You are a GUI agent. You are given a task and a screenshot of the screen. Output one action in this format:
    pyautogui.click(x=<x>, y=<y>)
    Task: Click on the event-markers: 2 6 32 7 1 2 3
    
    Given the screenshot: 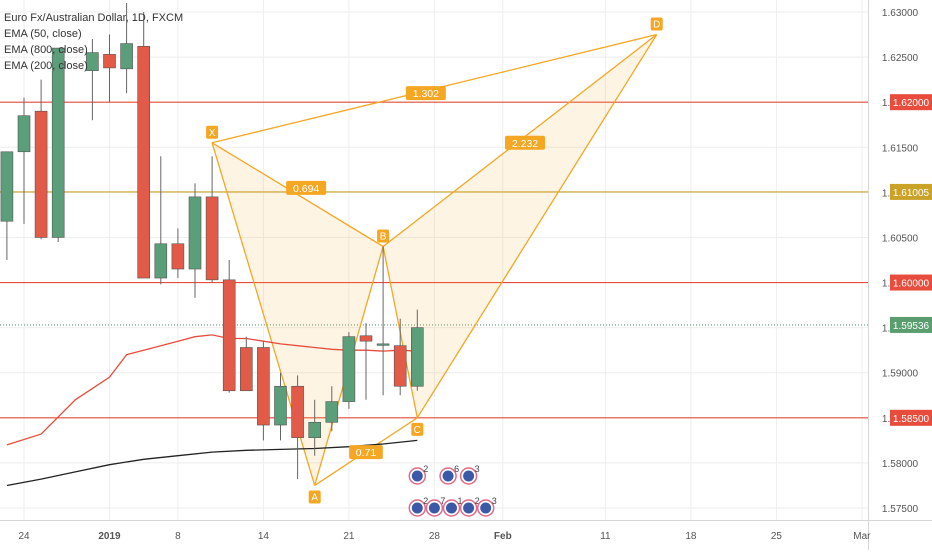 What is the action you would take?
    pyautogui.click(x=452, y=490)
    